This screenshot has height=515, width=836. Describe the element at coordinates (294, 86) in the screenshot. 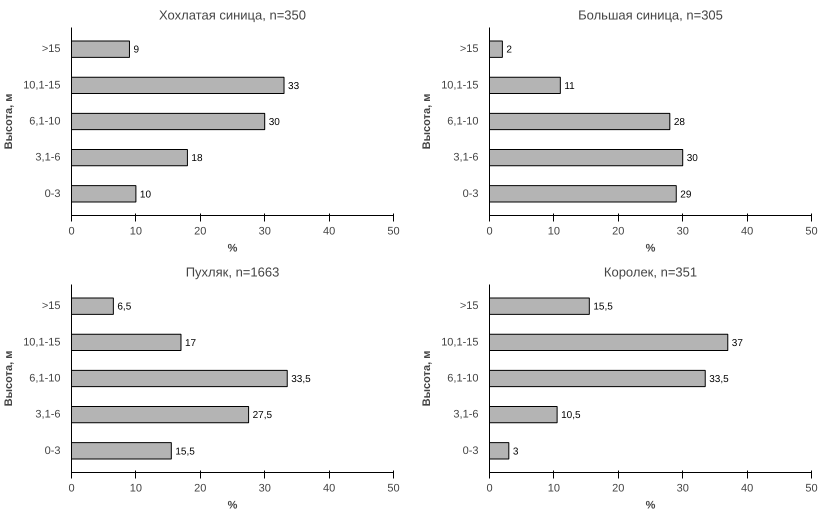

I see `data-label: 33` at that location.